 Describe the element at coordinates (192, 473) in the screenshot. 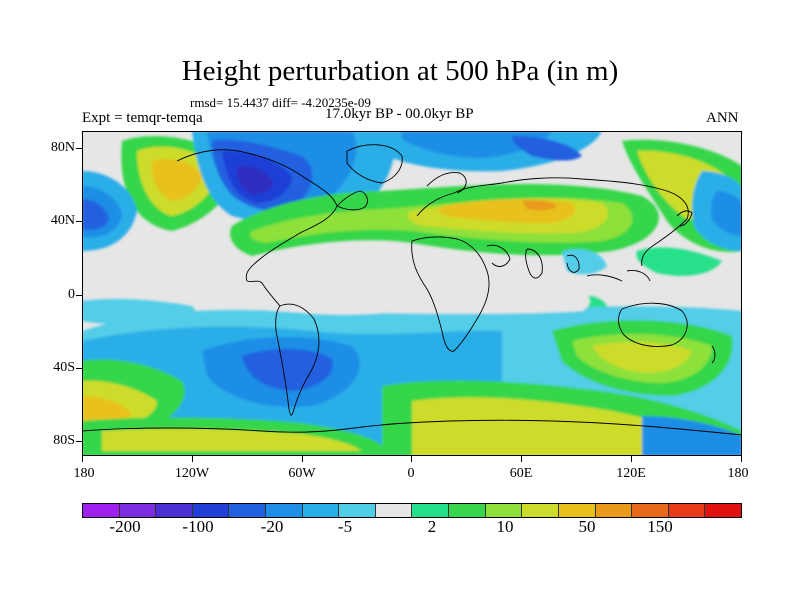

I see `x-tick-label: 120W` at that location.